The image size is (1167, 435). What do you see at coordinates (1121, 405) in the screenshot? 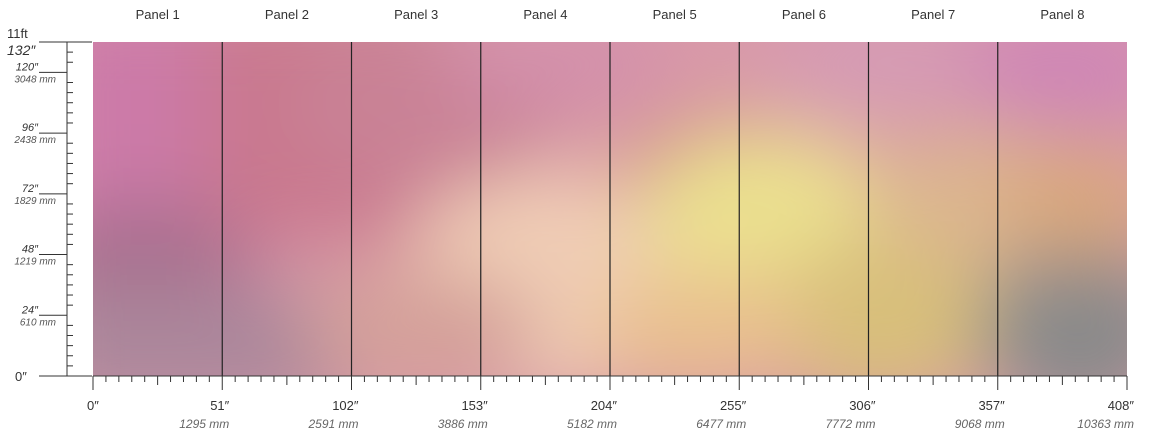
I see `width-tick-label: 408″` at bounding box center [1121, 405].